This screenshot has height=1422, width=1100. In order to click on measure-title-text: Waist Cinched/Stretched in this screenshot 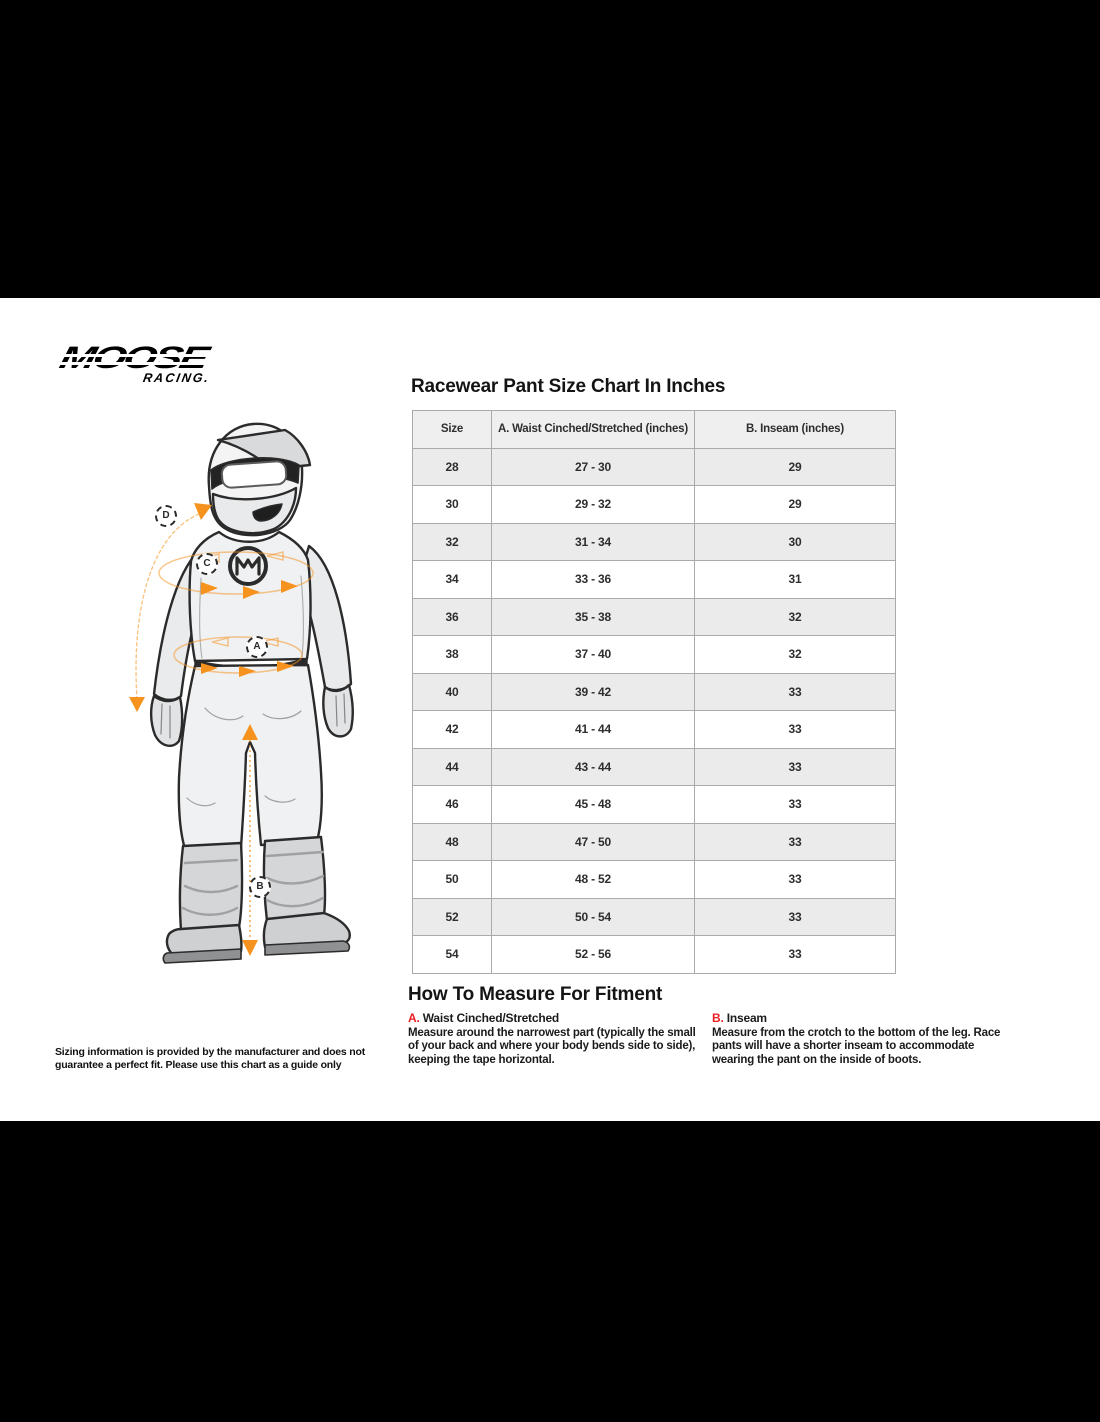, I will do `click(491, 1018)`.